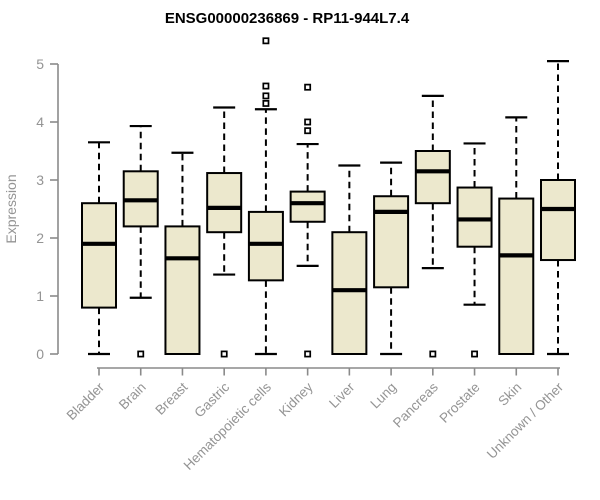 The image size is (600, 500). What do you see at coordinates (11, 208) in the screenshot?
I see `y-axis-title: Expression` at bounding box center [11, 208].